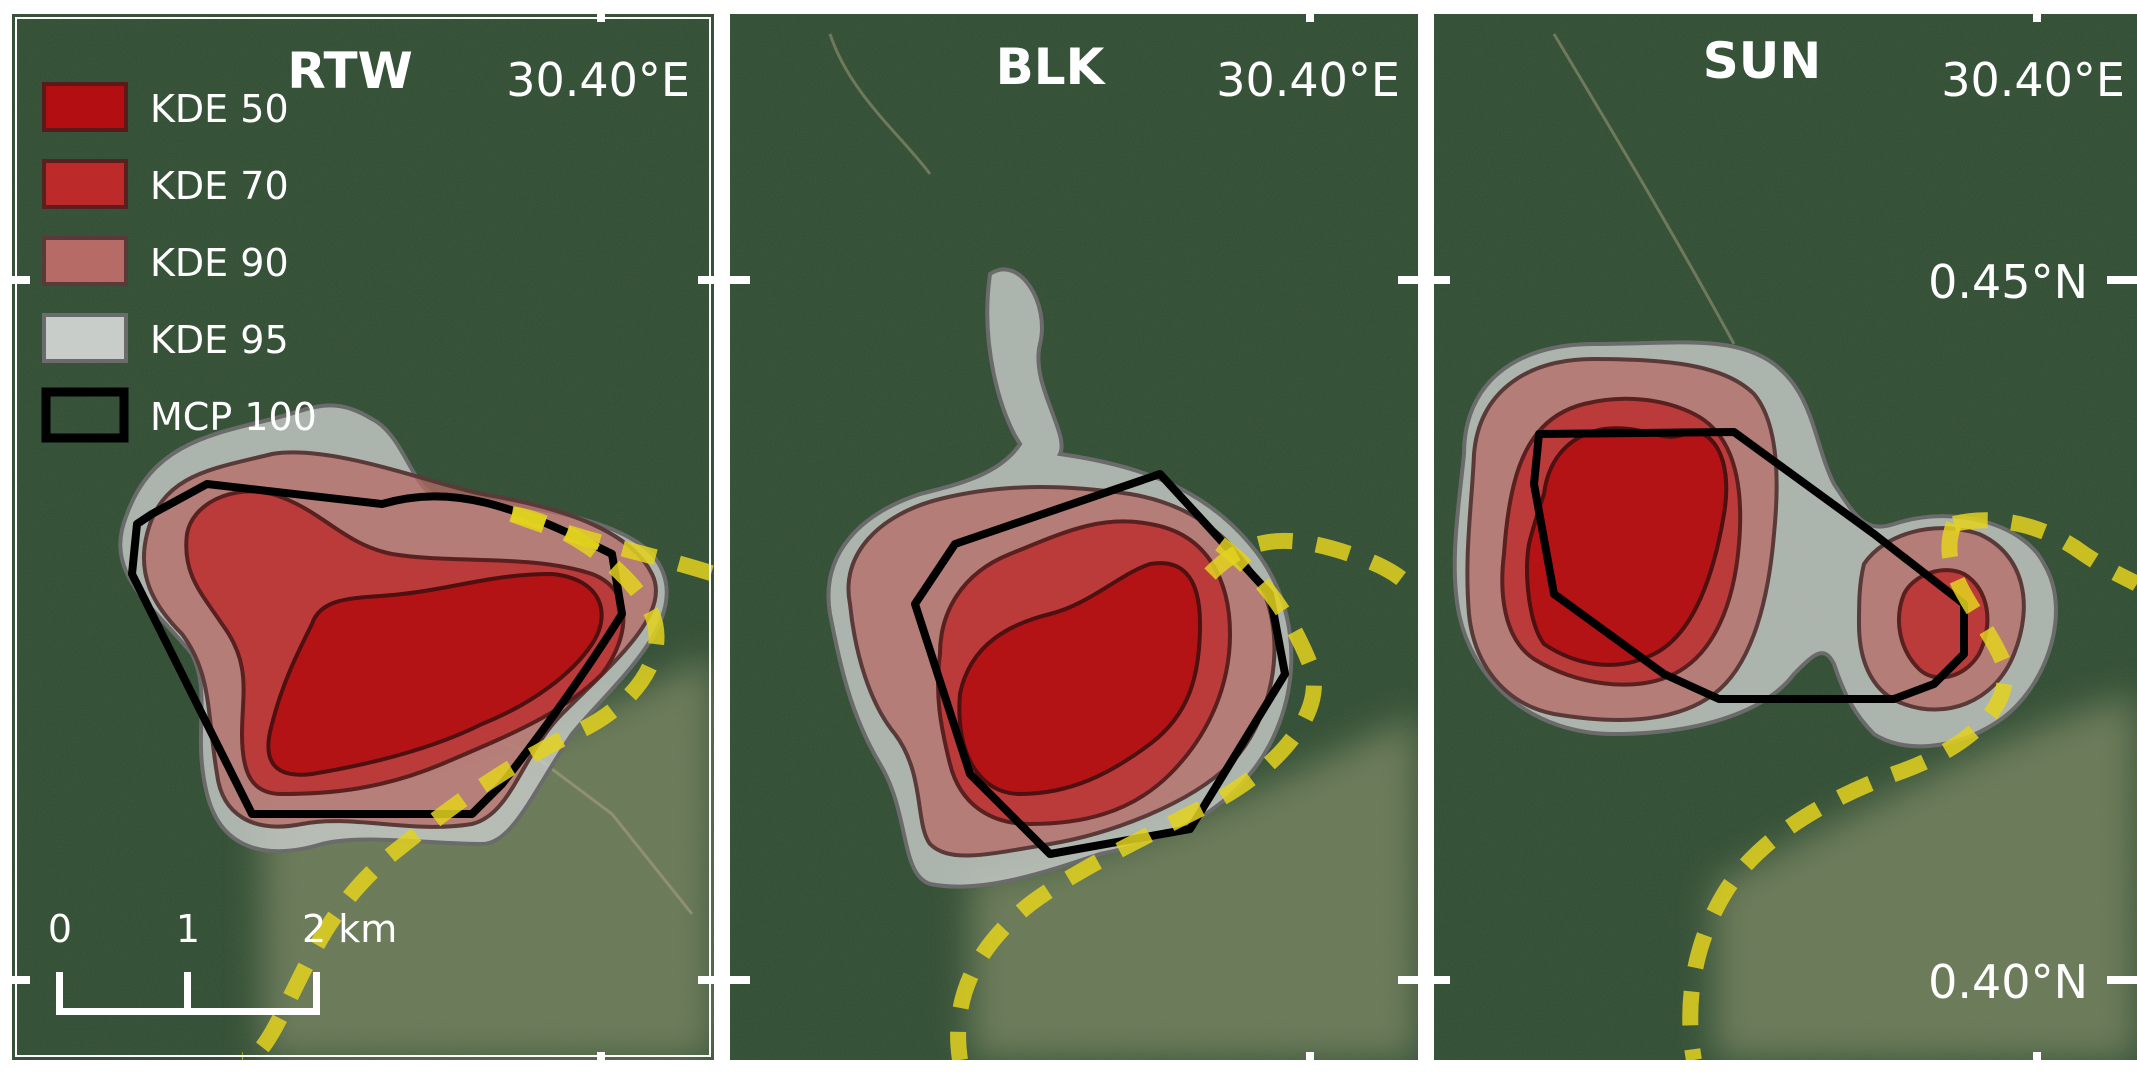  Describe the element at coordinates (219, 186) in the screenshot. I see `legend-label-kde-70: KDE 70` at that location.